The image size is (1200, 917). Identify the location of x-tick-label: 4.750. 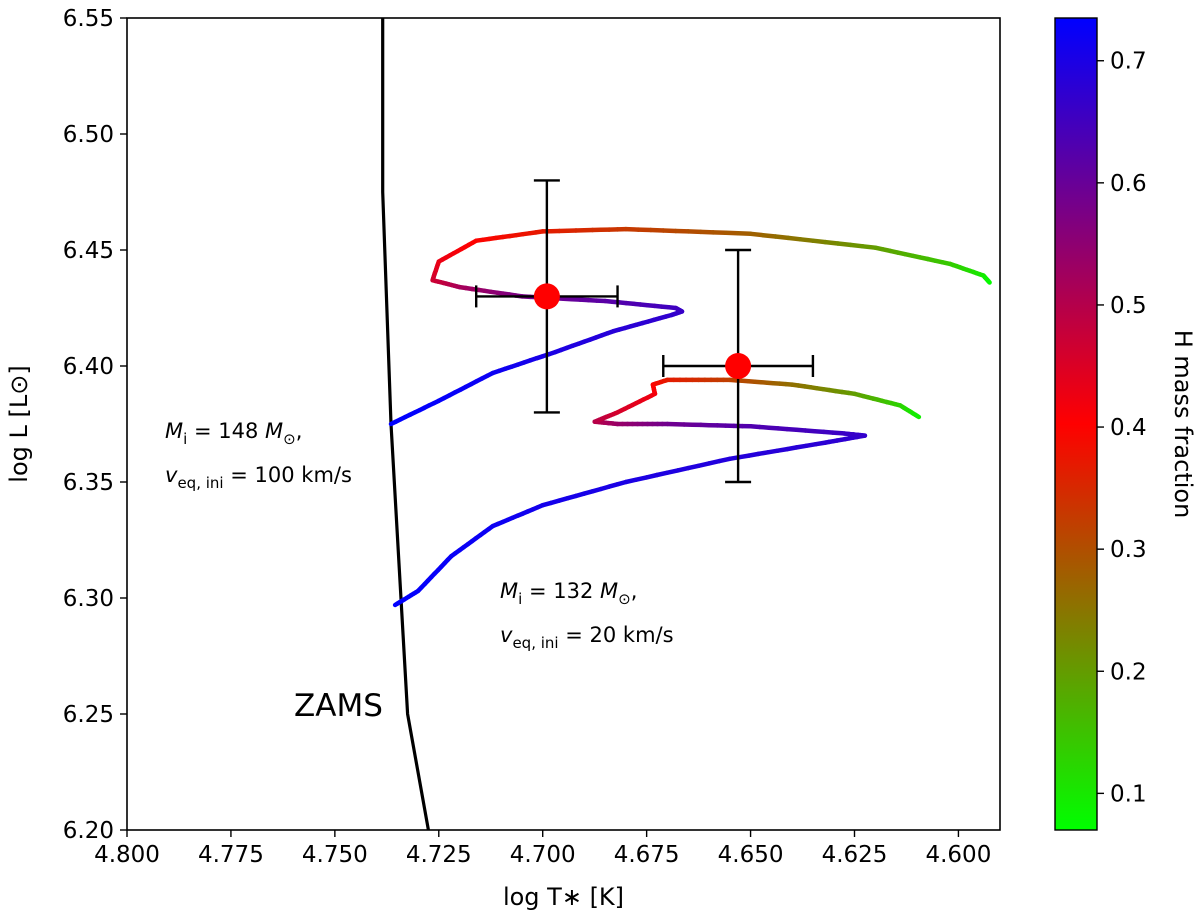
(335, 855).